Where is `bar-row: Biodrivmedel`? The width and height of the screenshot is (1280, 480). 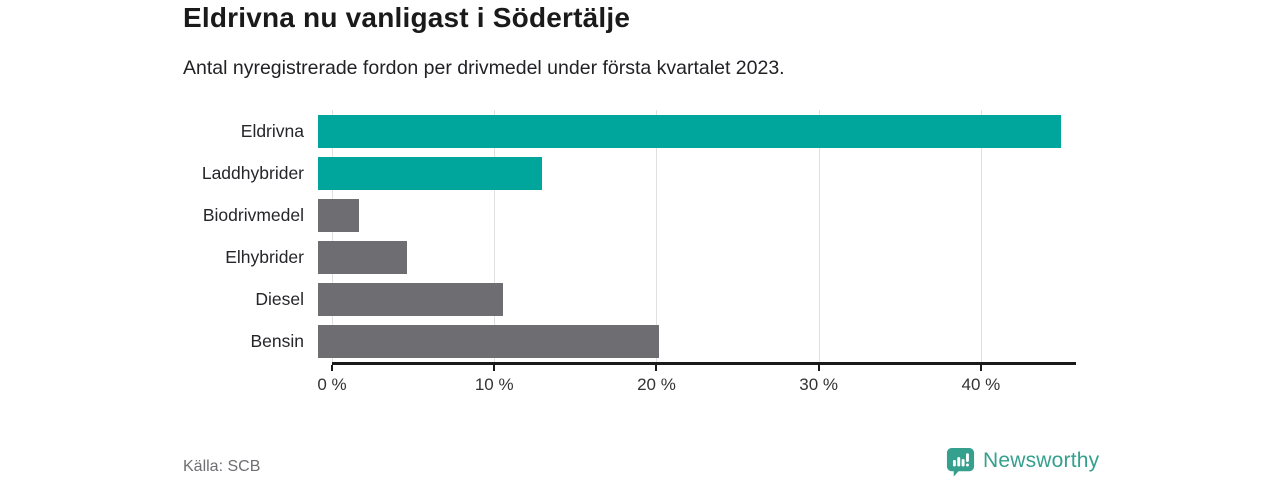
bar-row: Biodrivmedel is located at coordinates (629, 215).